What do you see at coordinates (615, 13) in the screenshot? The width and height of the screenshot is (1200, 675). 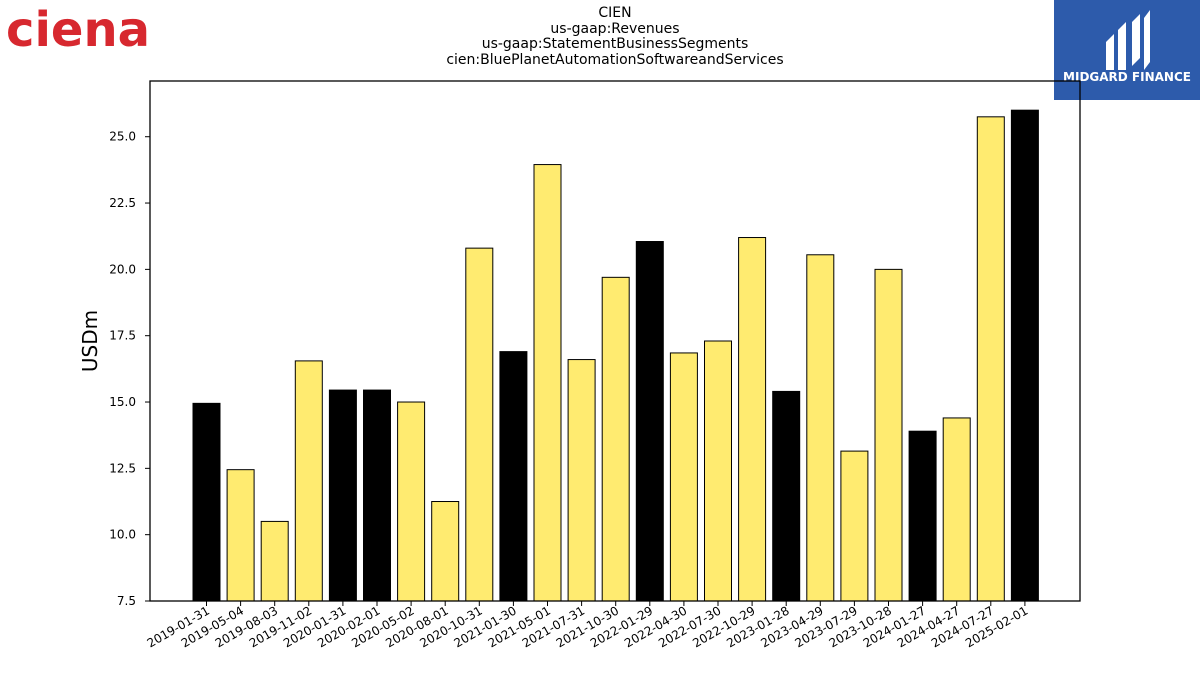 I see `title-line-ticker: CIEN` at bounding box center [615, 13].